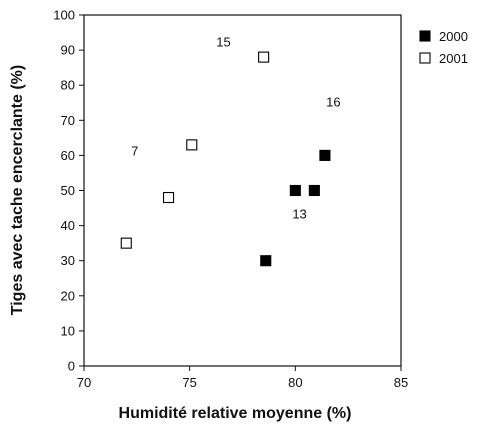 This screenshot has height=427, width=481. I want to click on y-tick-label: 20, so click(68, 295).